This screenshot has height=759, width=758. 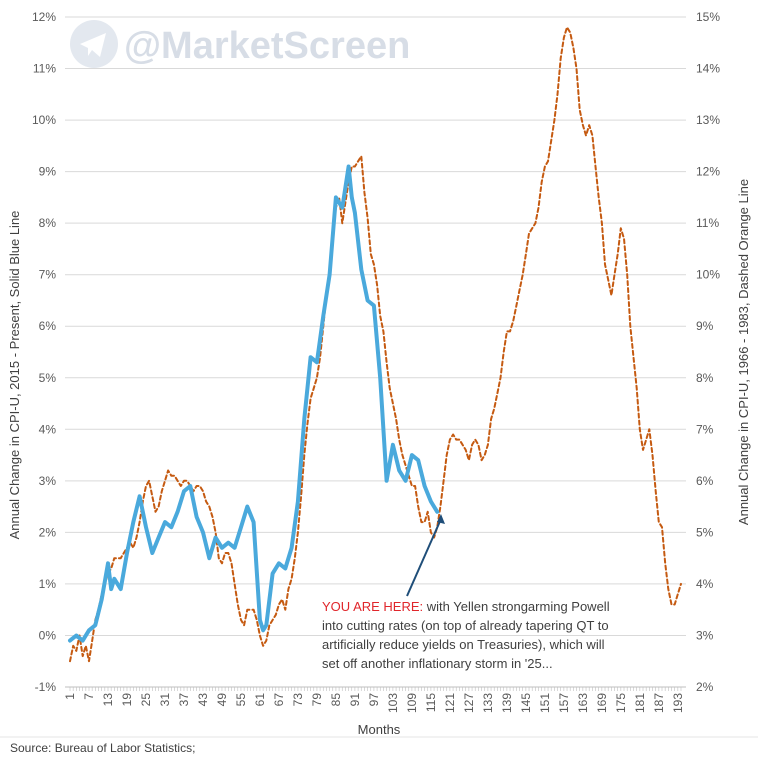 What do you see at coordinates (48, 326) in the screenshot?
I see `y-left-tick-label: 6%` at bounding box center [48, 326].